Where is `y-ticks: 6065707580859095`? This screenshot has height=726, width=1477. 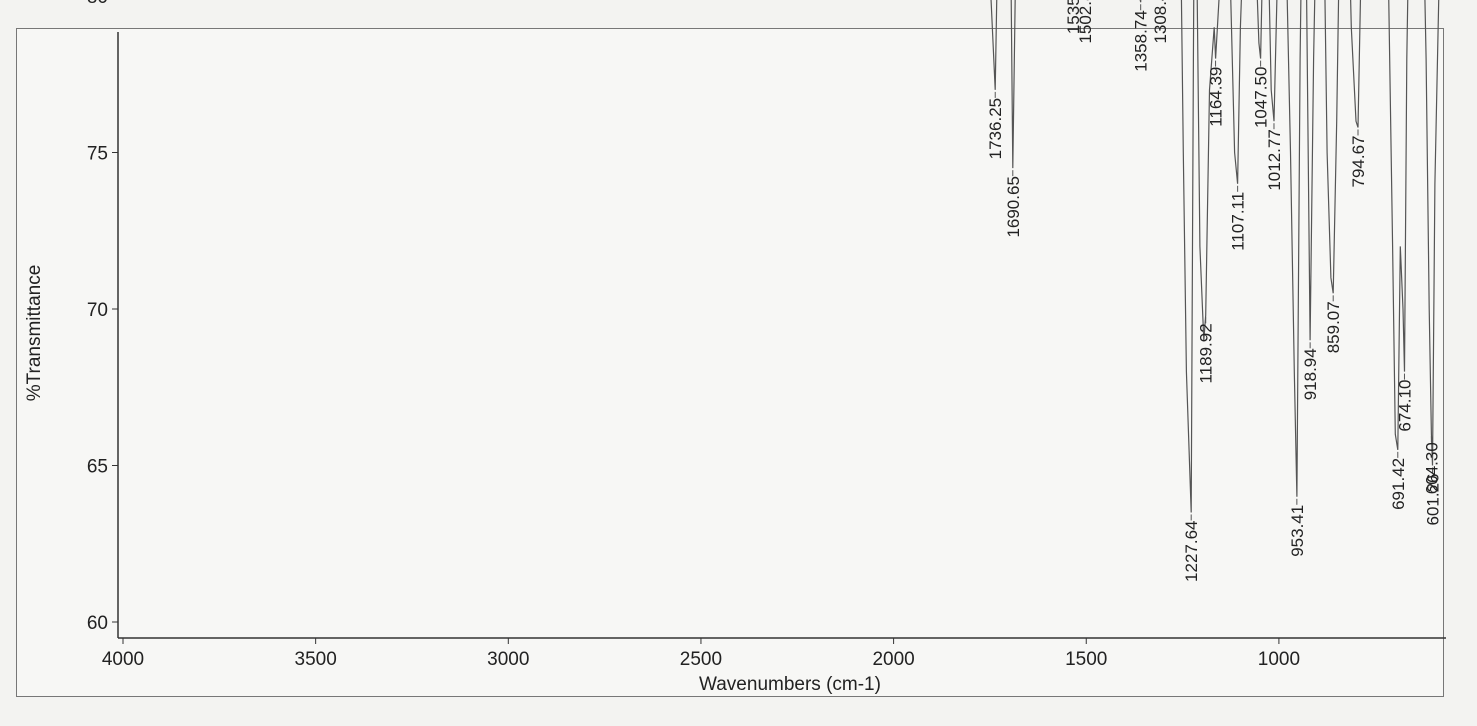 y-ticks: 6065707580859095 is located at coordinates (102, 317).